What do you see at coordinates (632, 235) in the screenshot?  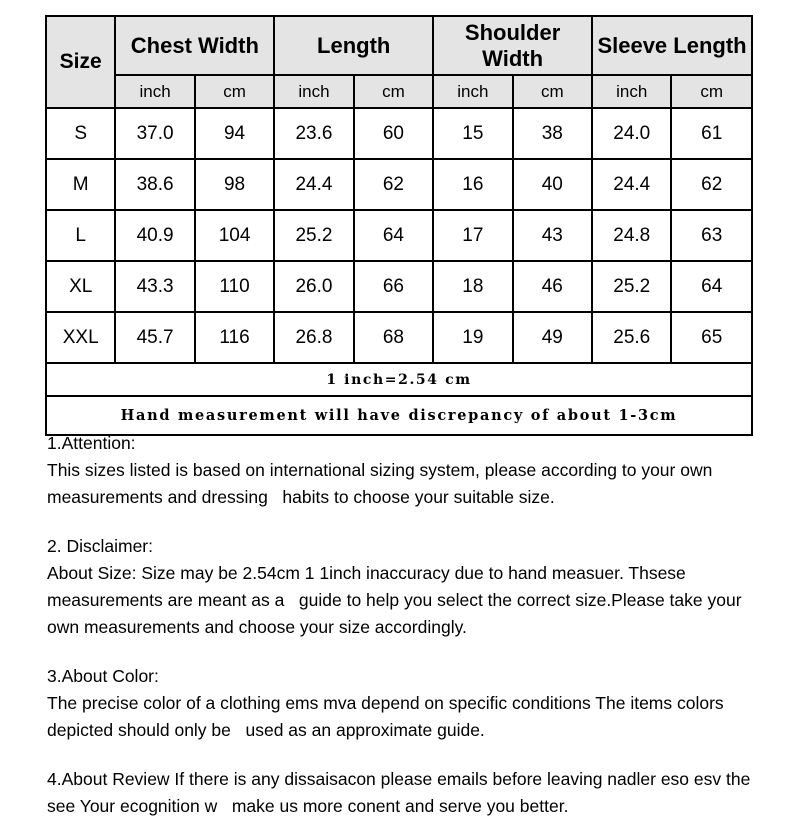 I see `cell-sleeve-inch: 24.8` at bounding box center [632, 235].